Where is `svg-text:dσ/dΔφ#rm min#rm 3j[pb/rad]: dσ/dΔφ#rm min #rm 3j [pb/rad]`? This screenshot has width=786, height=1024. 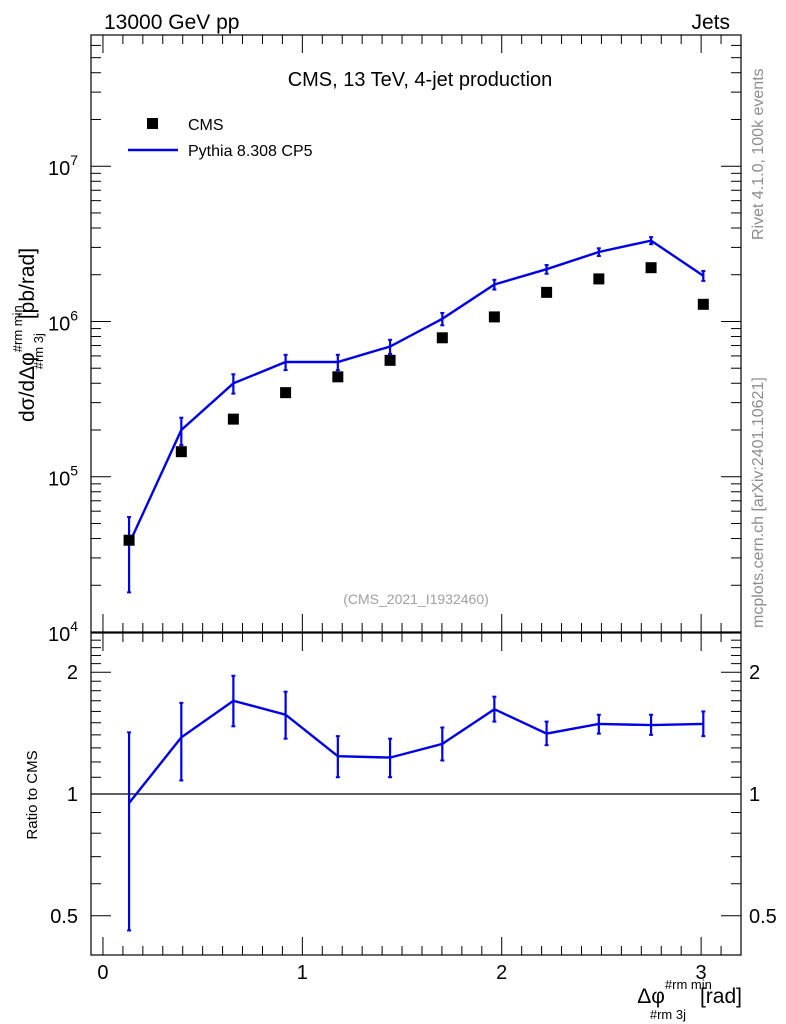
svg-text:dσ/dΔφ#rm min#rm 3j[pb/rad]: dσ/dΔφ#rm min #rm 3j [pb/rad] is located at coordinates (28, 335).